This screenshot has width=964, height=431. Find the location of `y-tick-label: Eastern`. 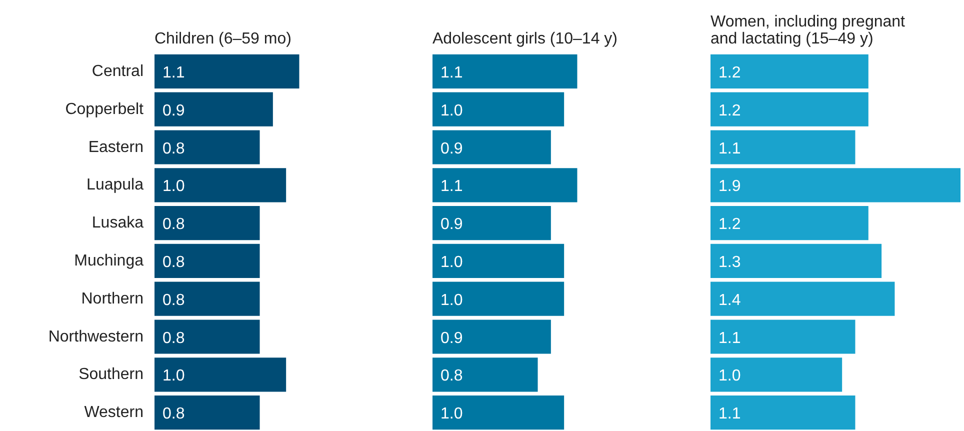

y-tick-label: Eastern is located at coordinates (116, 147).